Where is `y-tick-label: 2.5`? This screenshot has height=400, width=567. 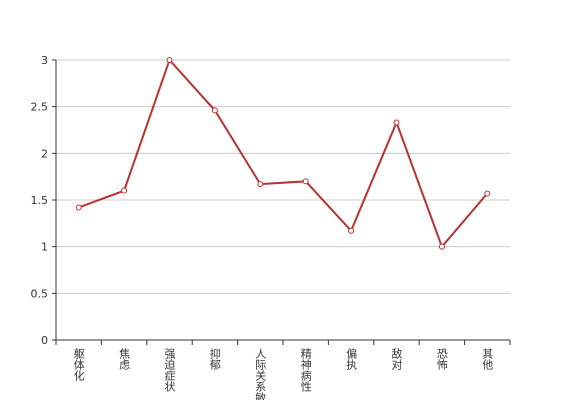
y-tick-label: 2.5 is located at coordinates (40, 107).